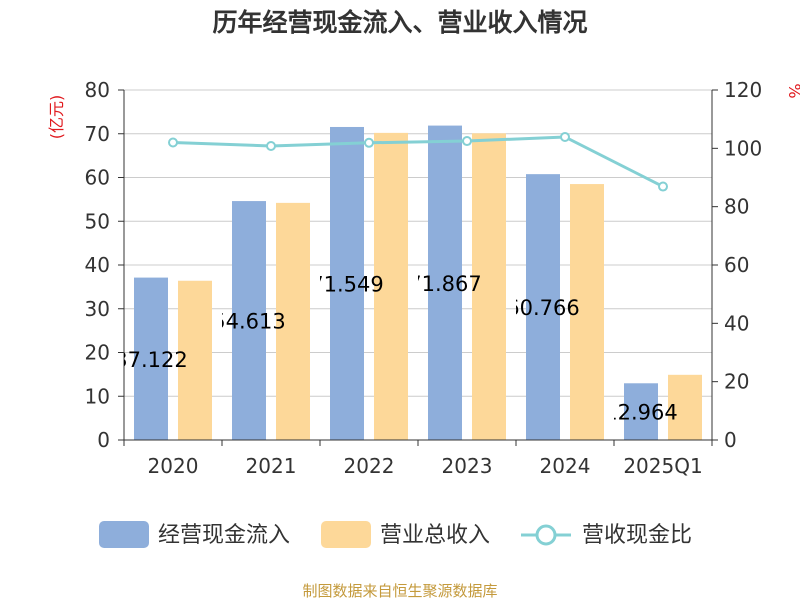 This screenshot has width=800, height=600. I want to click on y-right-unit: %, so click(792, 90).